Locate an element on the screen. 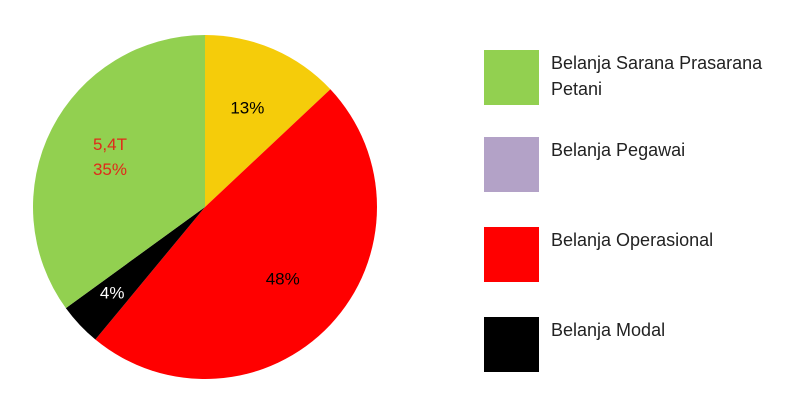 The width and height of the screenshot is (795, 404). data-label: 13% is located at coordinates (247, 108).